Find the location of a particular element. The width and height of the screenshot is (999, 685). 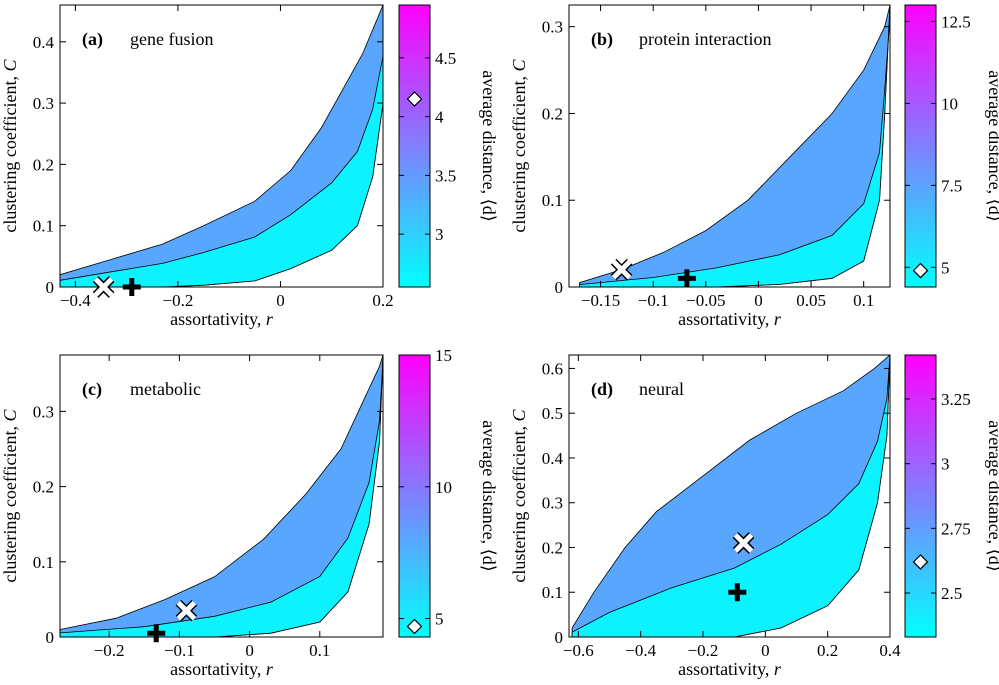

colorbar-tick-label: 3.25 is located at coordinates (956, 399).